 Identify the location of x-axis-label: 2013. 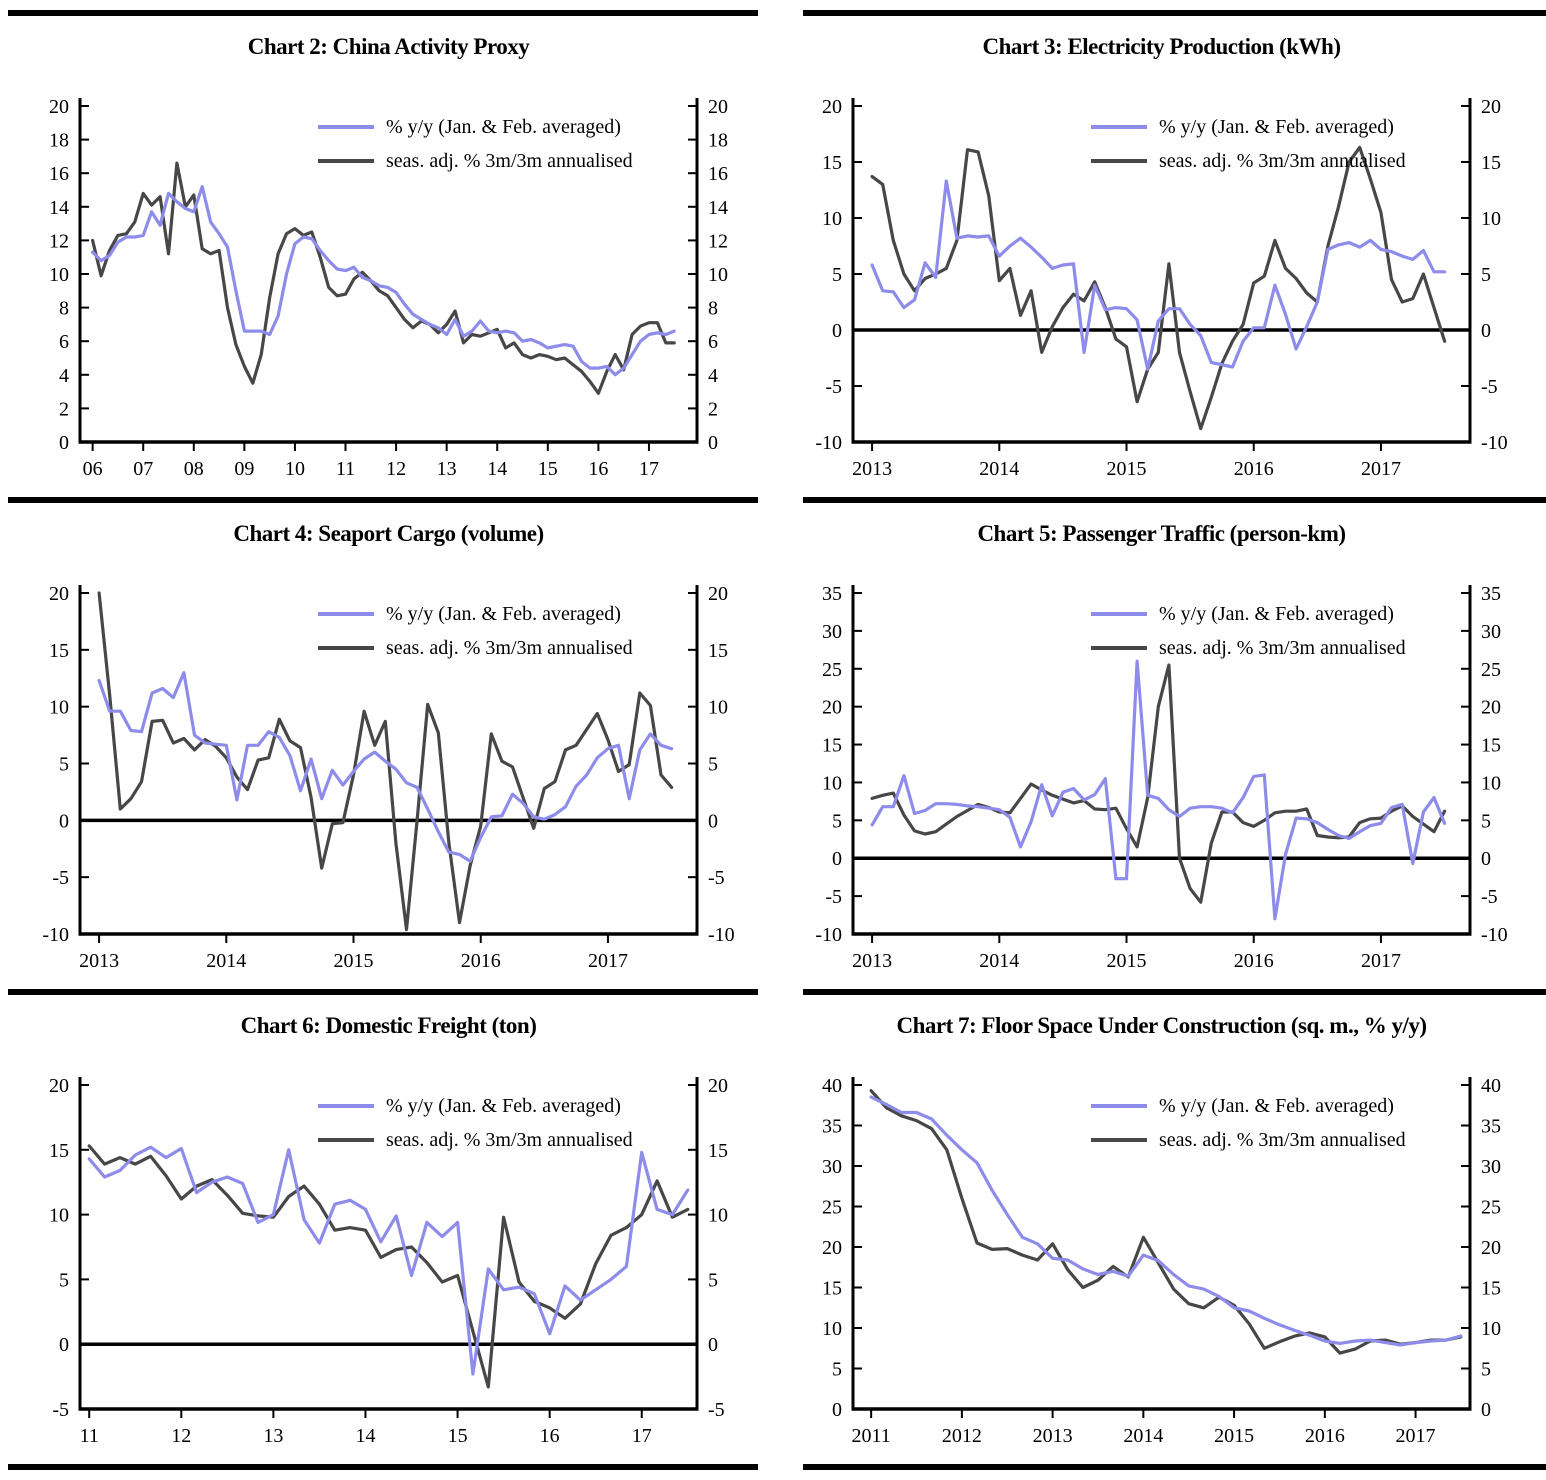
(99, 961).